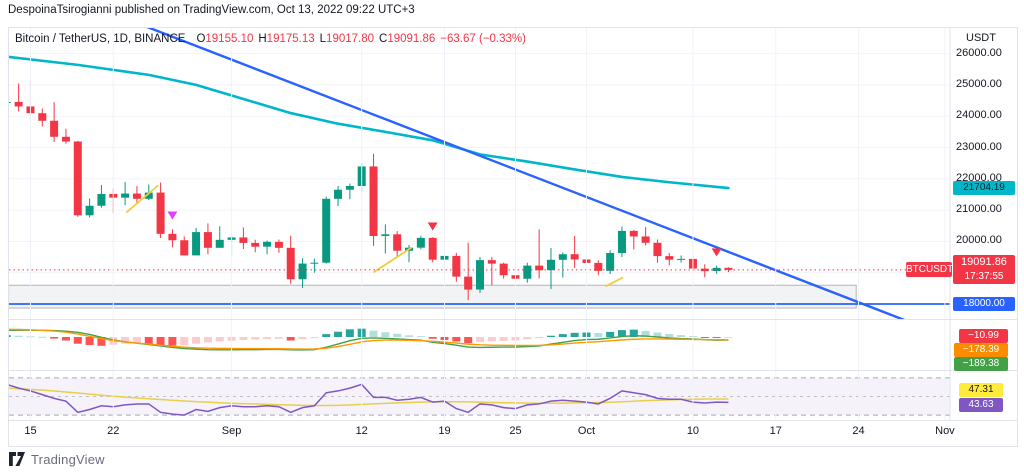 The width and height of the screenshot is (1024, 473). I want to click on time-tick-label: Oct, so click(586, 431).